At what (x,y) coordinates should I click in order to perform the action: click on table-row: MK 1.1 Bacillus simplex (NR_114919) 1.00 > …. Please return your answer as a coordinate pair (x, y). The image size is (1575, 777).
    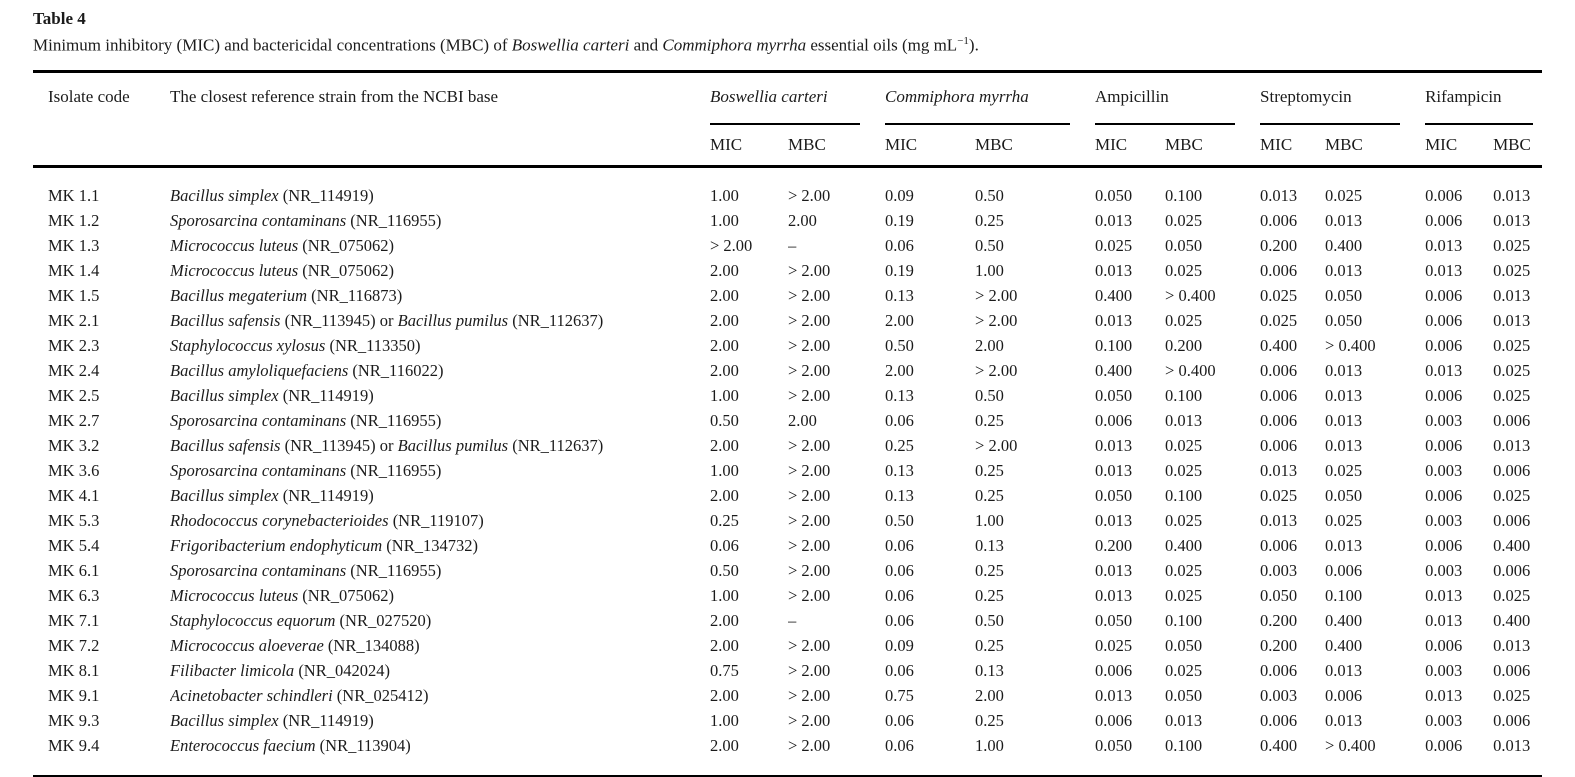
    Looking at the image, I should click on (787, 187).